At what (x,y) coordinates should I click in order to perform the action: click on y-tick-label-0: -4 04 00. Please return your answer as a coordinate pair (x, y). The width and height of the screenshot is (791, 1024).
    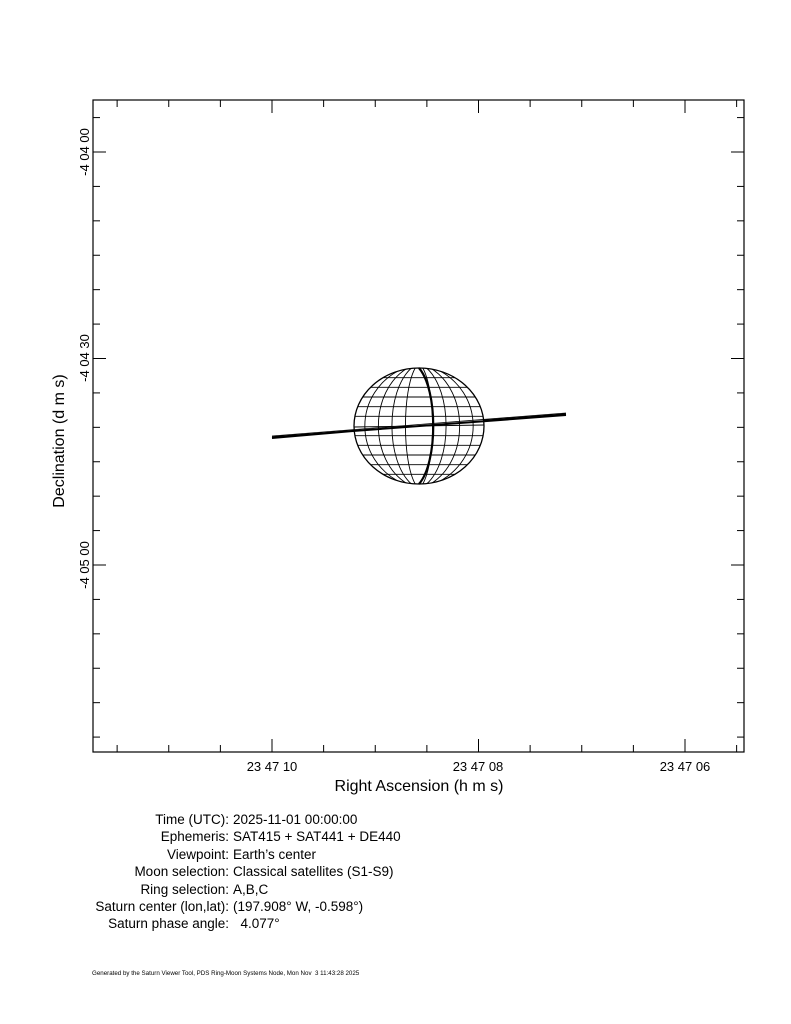
    Looking at the image, I should click on (84, 152).